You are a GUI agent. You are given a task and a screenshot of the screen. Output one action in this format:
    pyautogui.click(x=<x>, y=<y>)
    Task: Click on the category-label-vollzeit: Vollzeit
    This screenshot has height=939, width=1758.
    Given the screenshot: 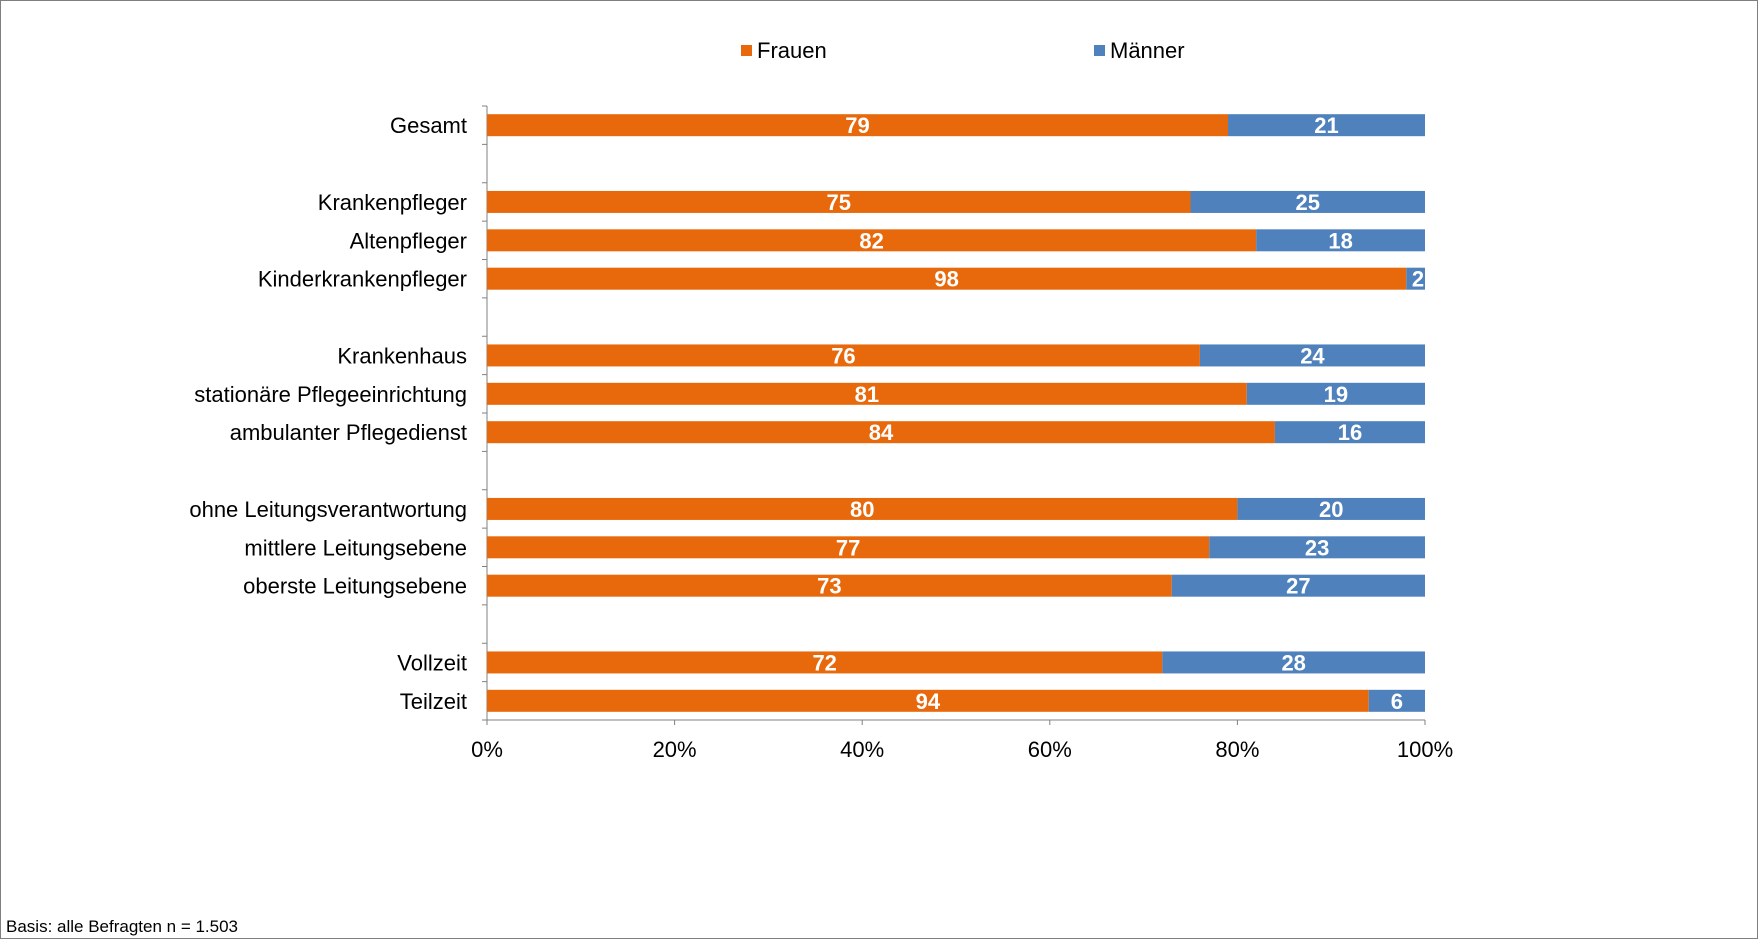 What is the action you would take?
    pyautogui.click(x=432, y=662)
    